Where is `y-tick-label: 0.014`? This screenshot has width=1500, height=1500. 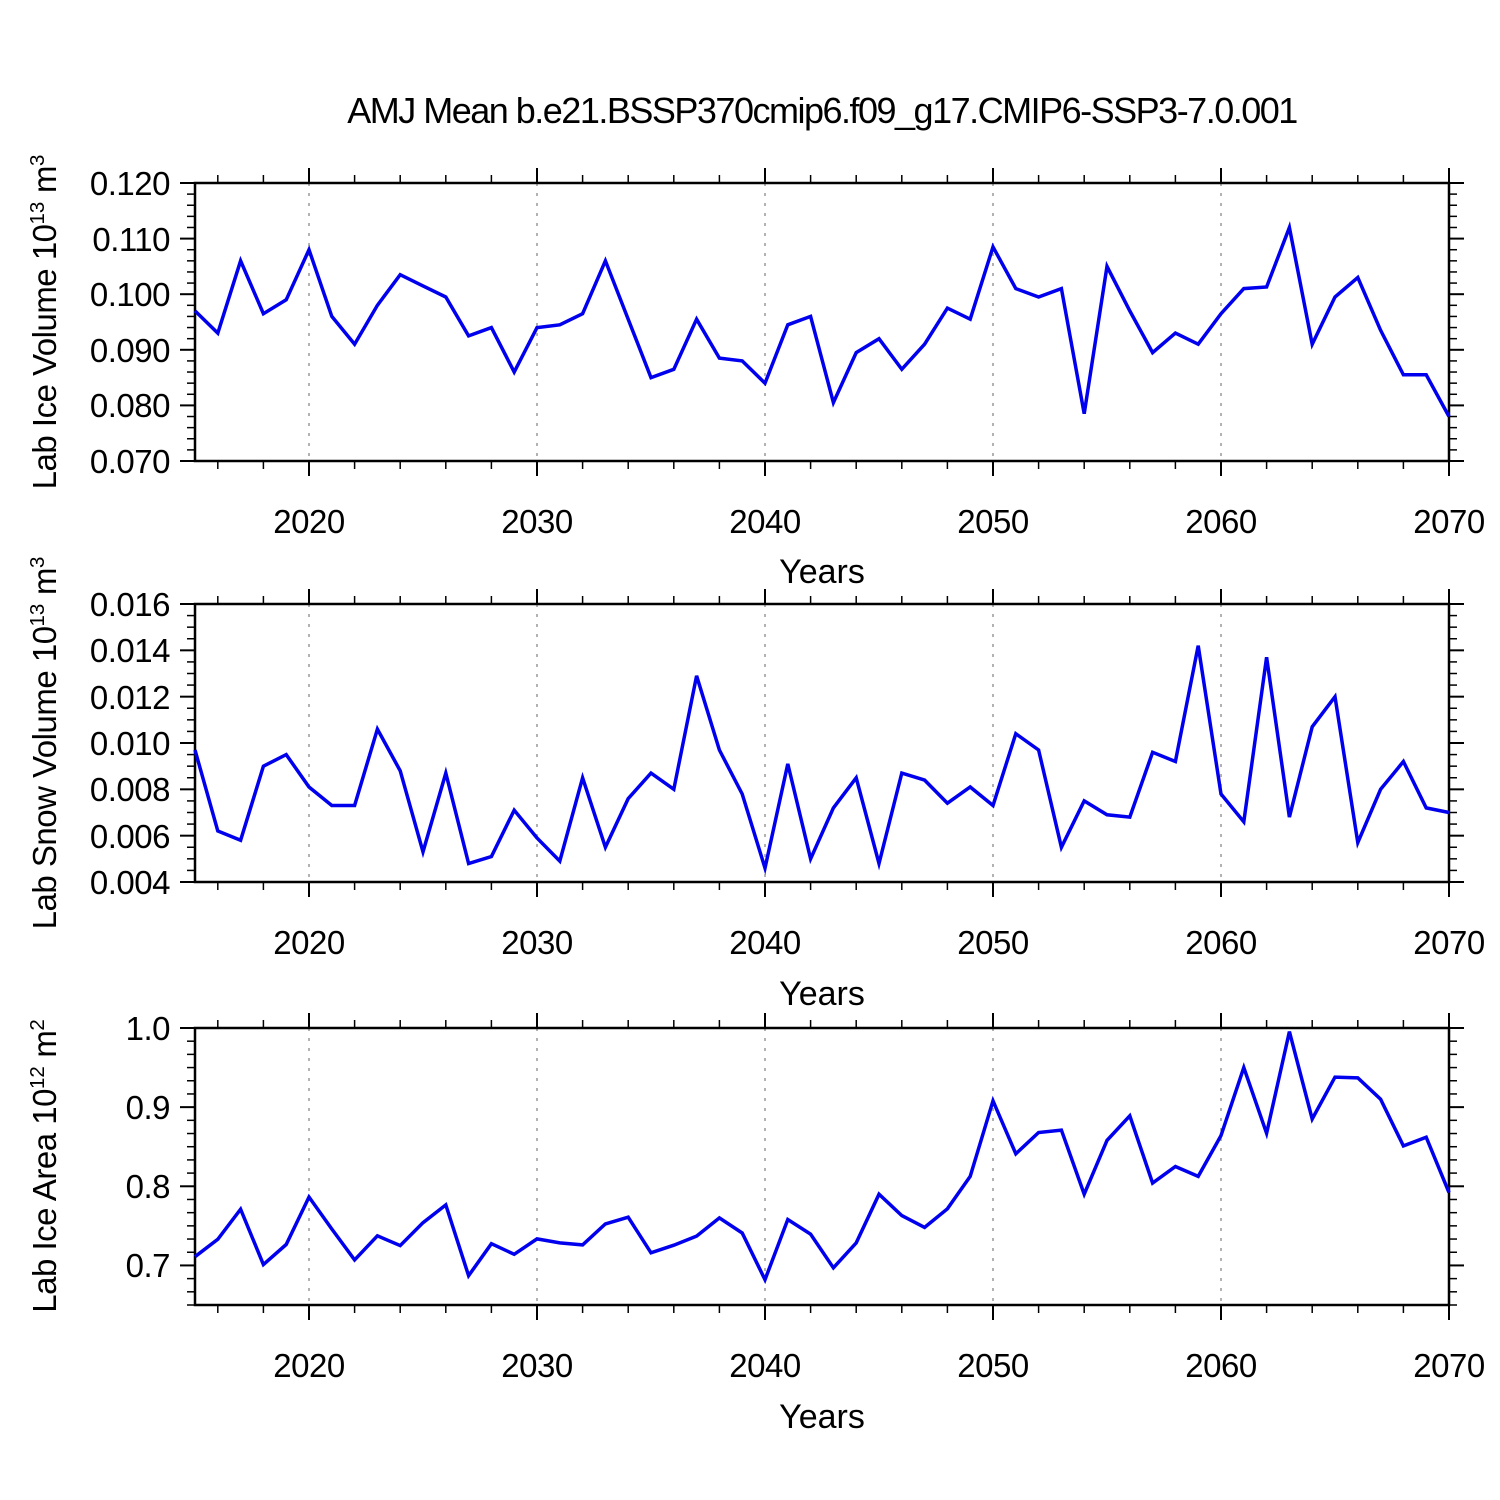 y-tick-label: 0.014 is located at coordinates (130, 651).